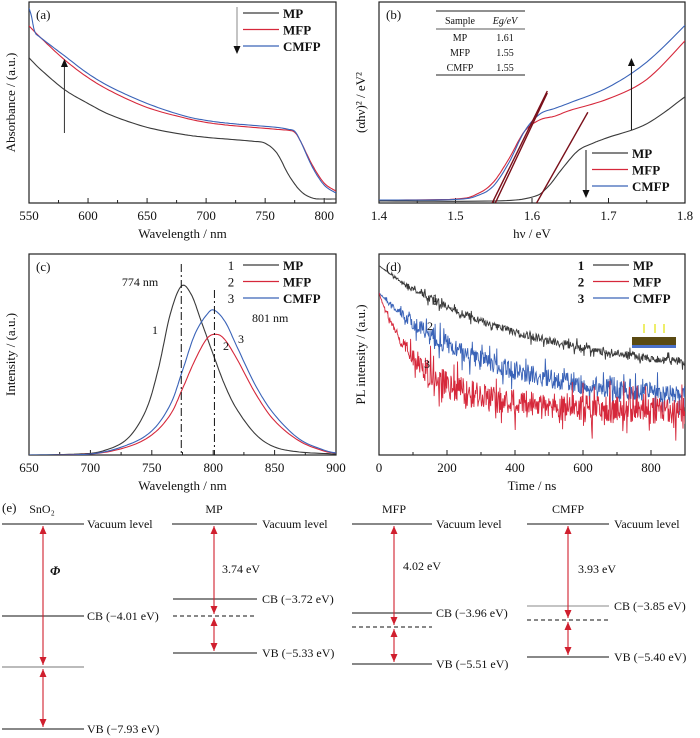  I want to click on cb-label: CB (−3.85 eV), so click(650, 606).